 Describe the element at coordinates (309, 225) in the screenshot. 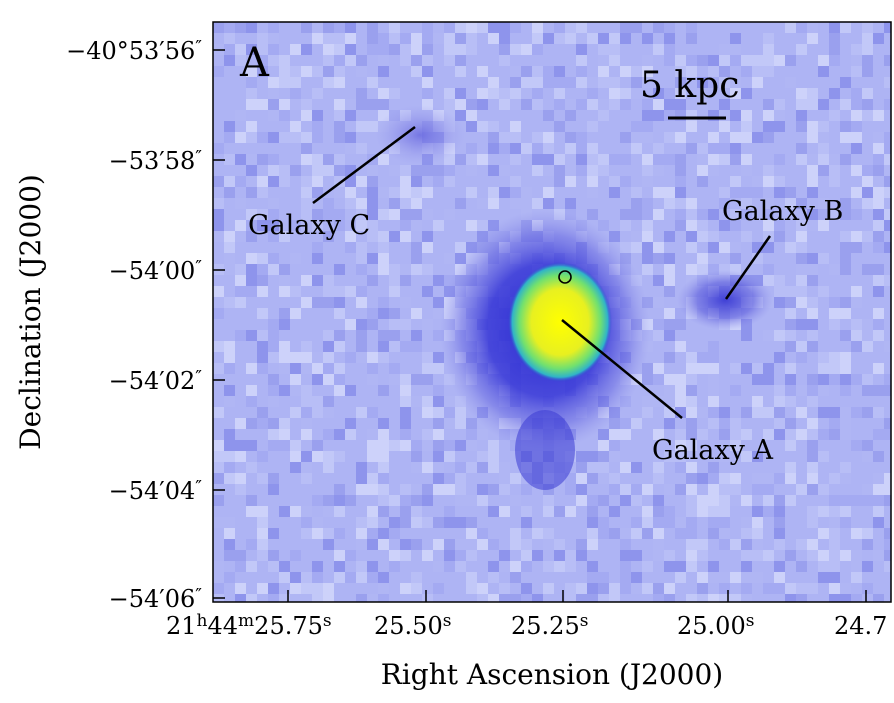

I see `galaxy-c-label: Galaxy C` at that location.